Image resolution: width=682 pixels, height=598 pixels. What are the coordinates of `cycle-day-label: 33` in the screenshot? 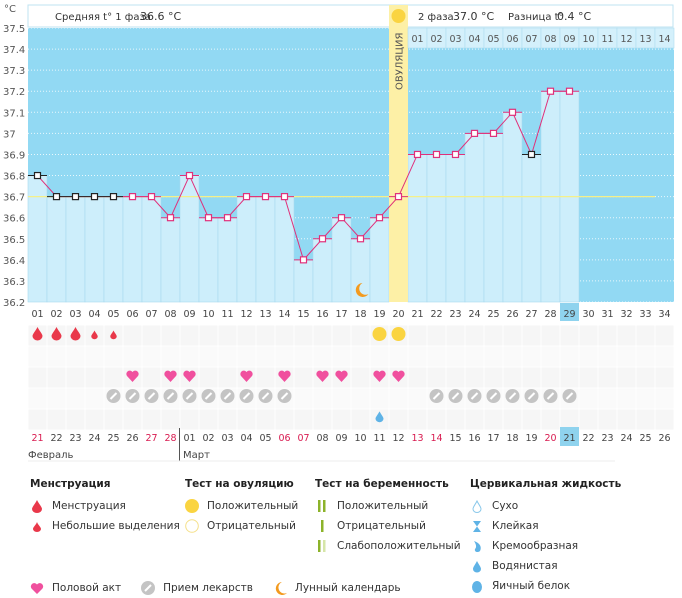 It's located at (645, 314).